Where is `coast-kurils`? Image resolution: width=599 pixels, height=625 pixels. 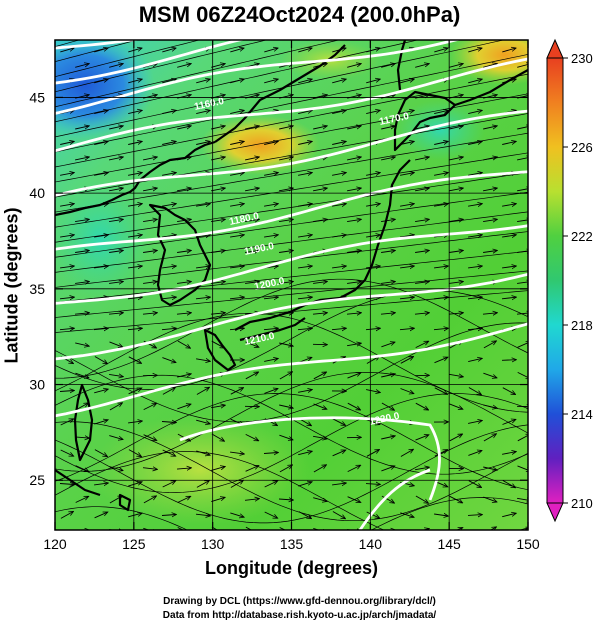
coast-kurils is located at coordinates (491, 88).